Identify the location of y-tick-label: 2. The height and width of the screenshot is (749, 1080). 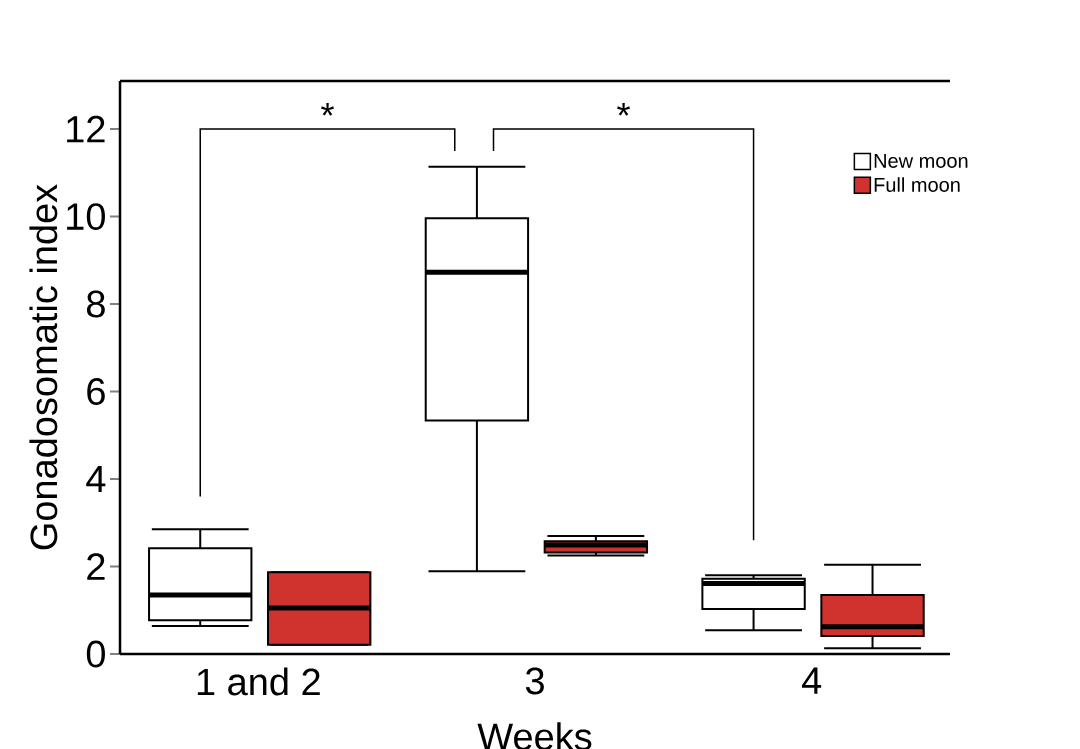
(96, 566).